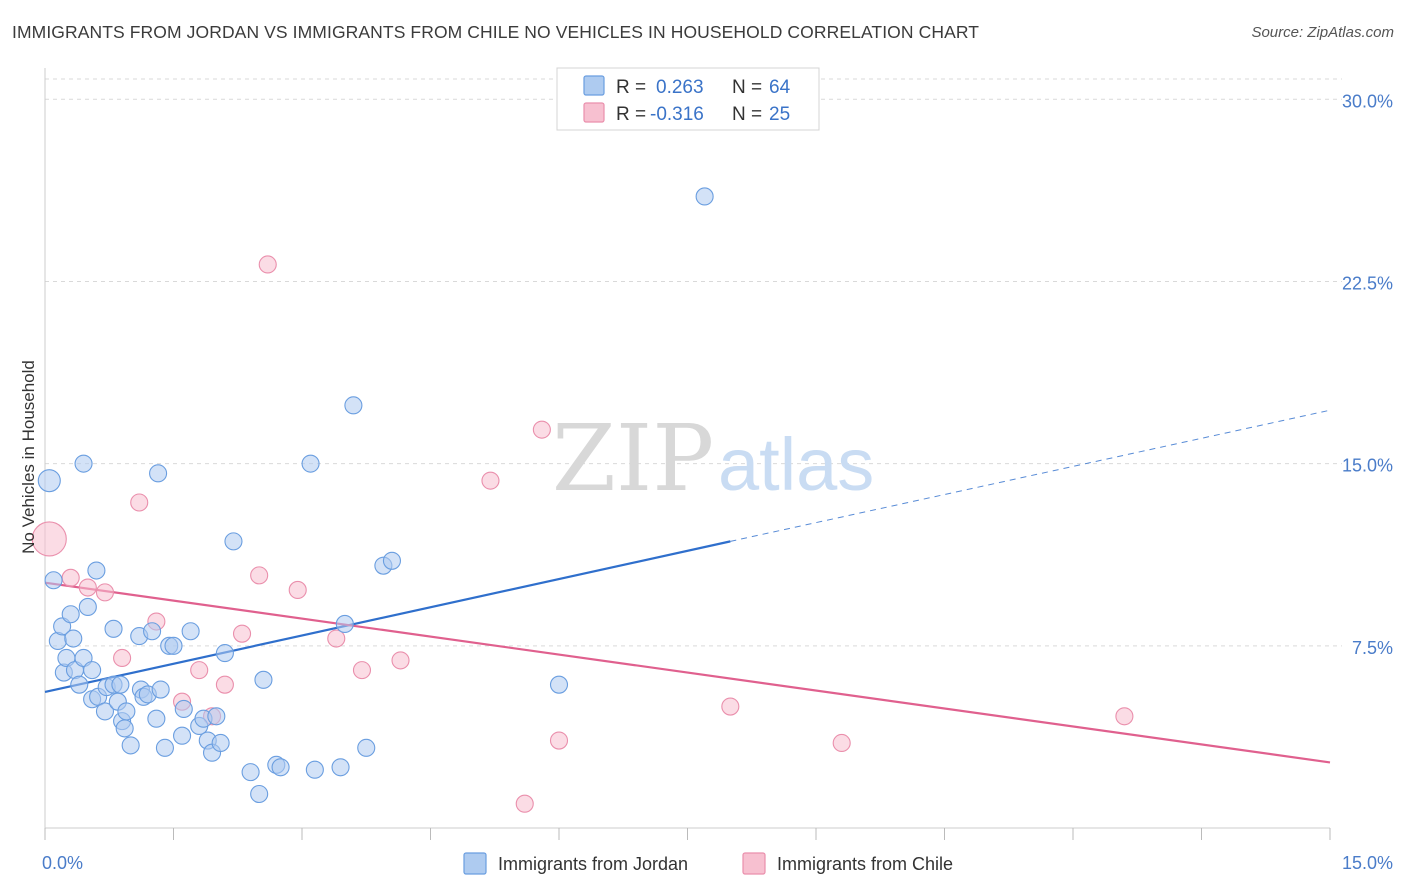 This screenshot has width=1406, height=892. What do you see at coordinates (680, 87) in the screenshot?
I see `legend-r-value-jordan: 0.263` at bounding box center [680, 87].